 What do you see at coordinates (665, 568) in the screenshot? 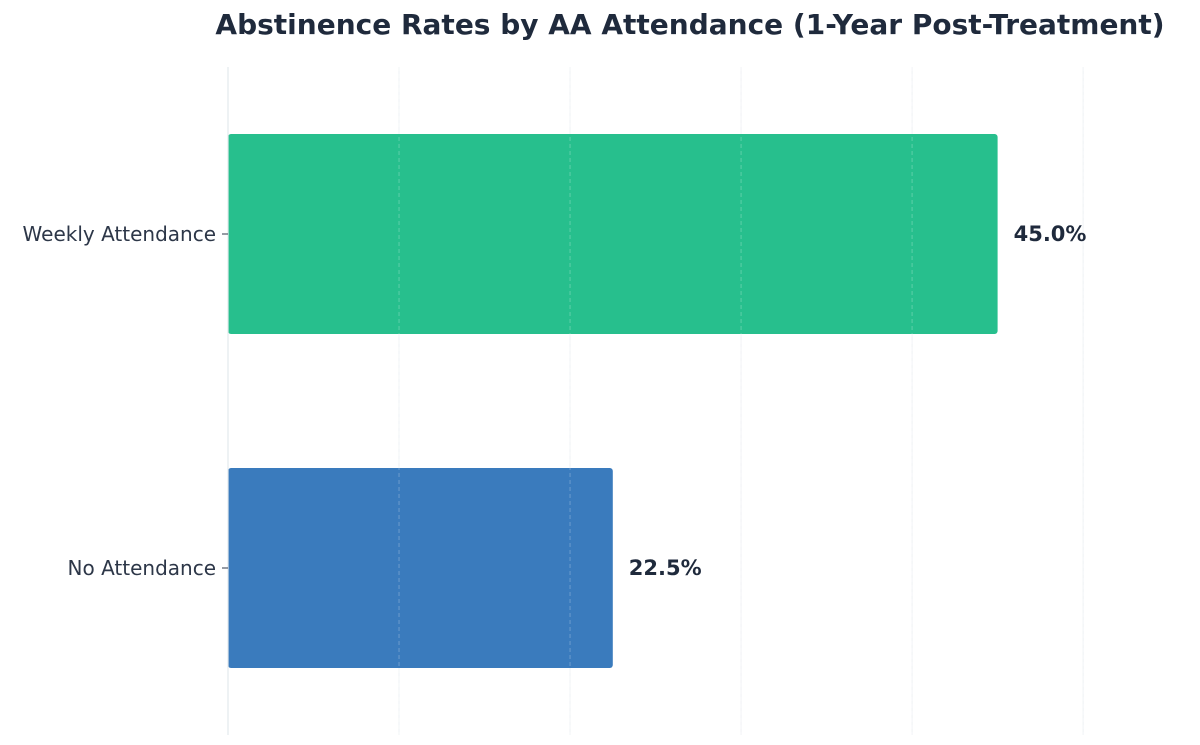
I see `data-label: 22.5%` at bounding box center [665, 568].